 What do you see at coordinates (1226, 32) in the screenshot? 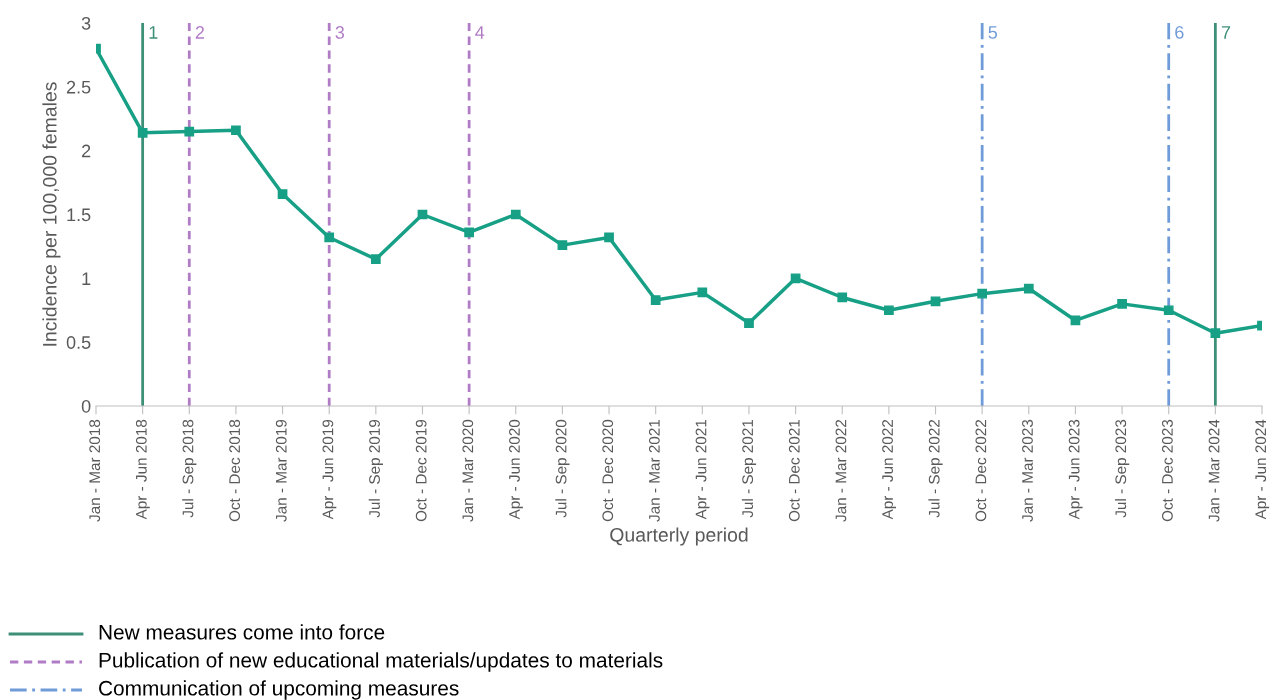
I see `ref-line-label: 7` at bounding box center [1226, 32].